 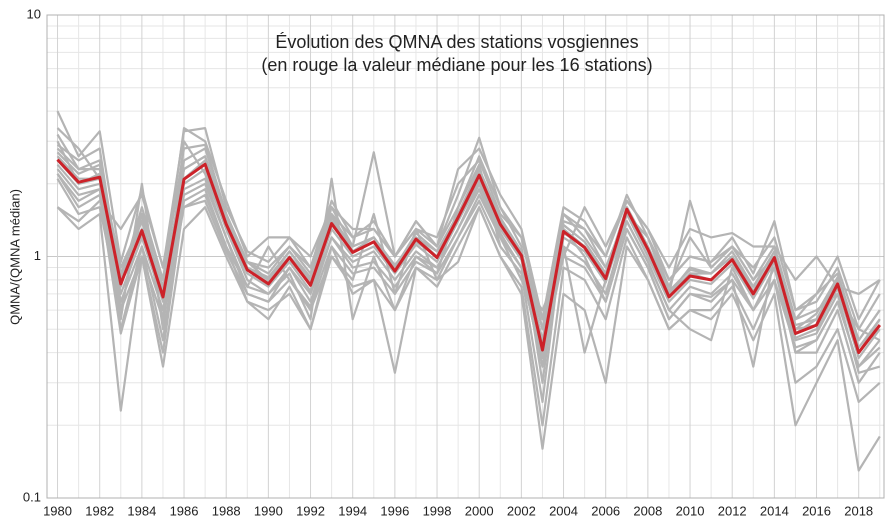 I want to click on y-tick-label: 0.1, so click(x=32, y=496).